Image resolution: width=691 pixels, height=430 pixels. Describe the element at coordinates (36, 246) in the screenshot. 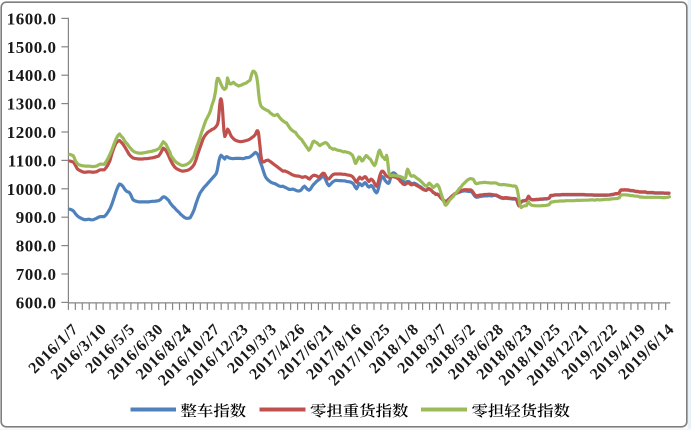

I see `svg-text: 800.0` at that location.